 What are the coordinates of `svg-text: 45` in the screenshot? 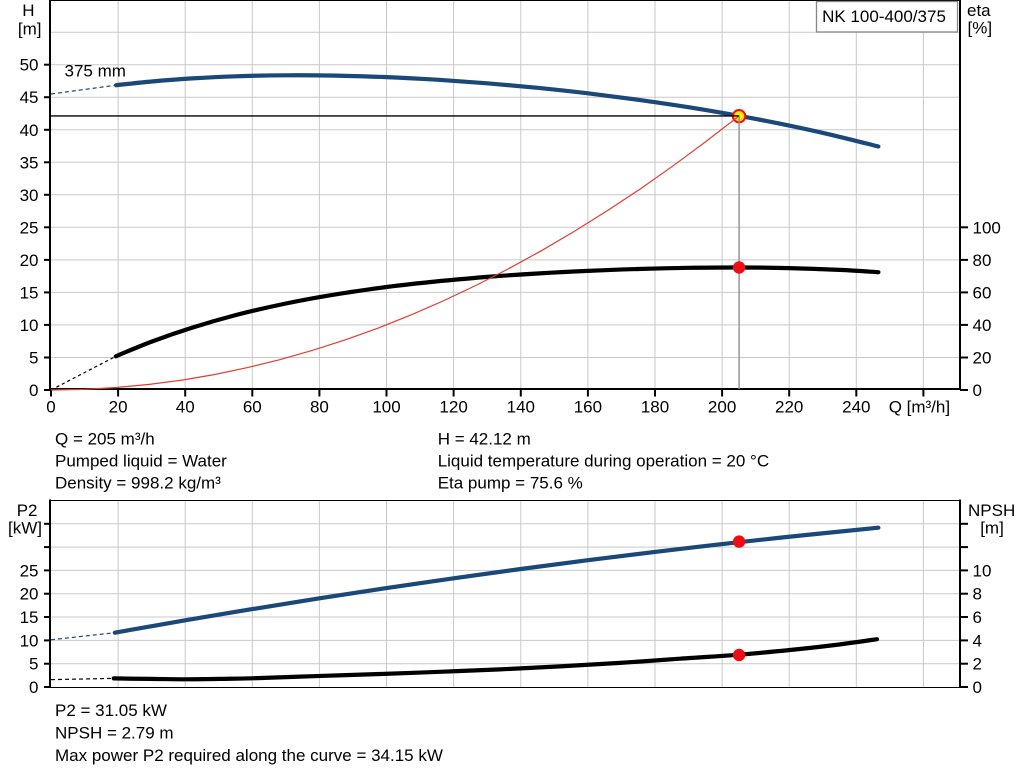 It's located at (29, 97).